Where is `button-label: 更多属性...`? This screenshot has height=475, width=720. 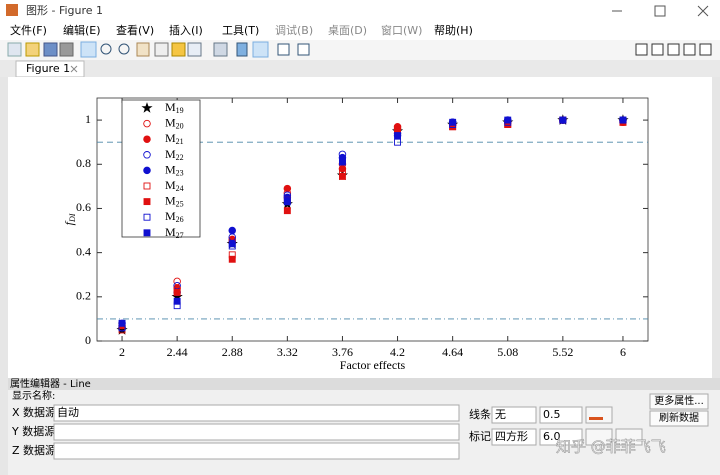 button-label: 更多属性... is located at coordinates (679, 400).